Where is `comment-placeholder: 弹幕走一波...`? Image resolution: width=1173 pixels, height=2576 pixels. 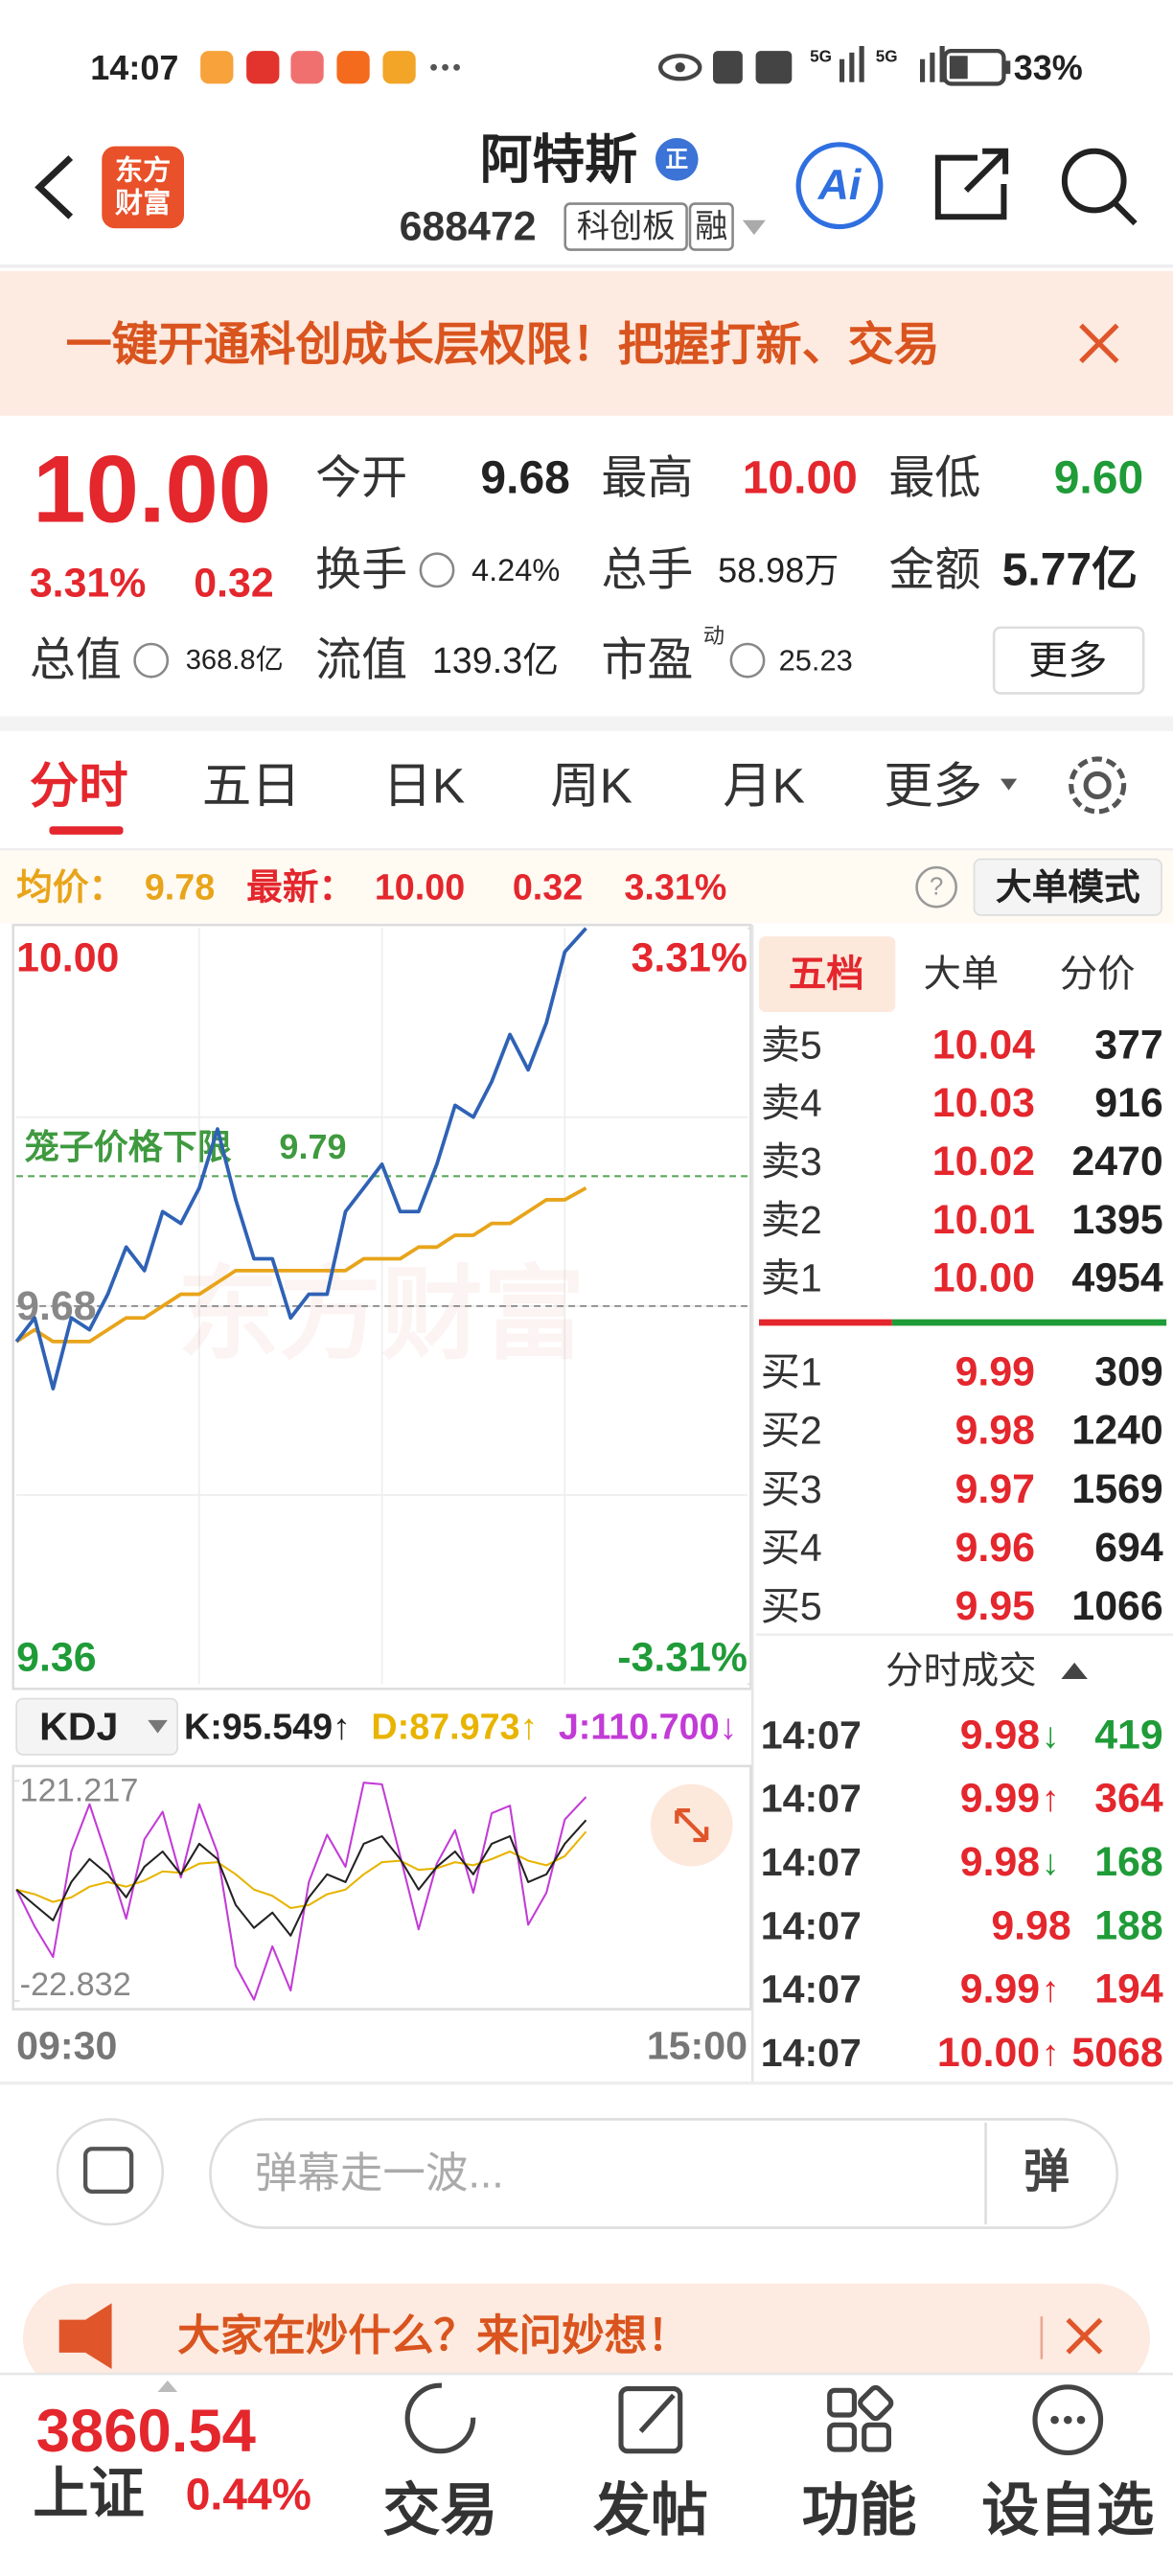
comment-placeholder: 弹幕走一波... is located at coordinates (379, 2173).